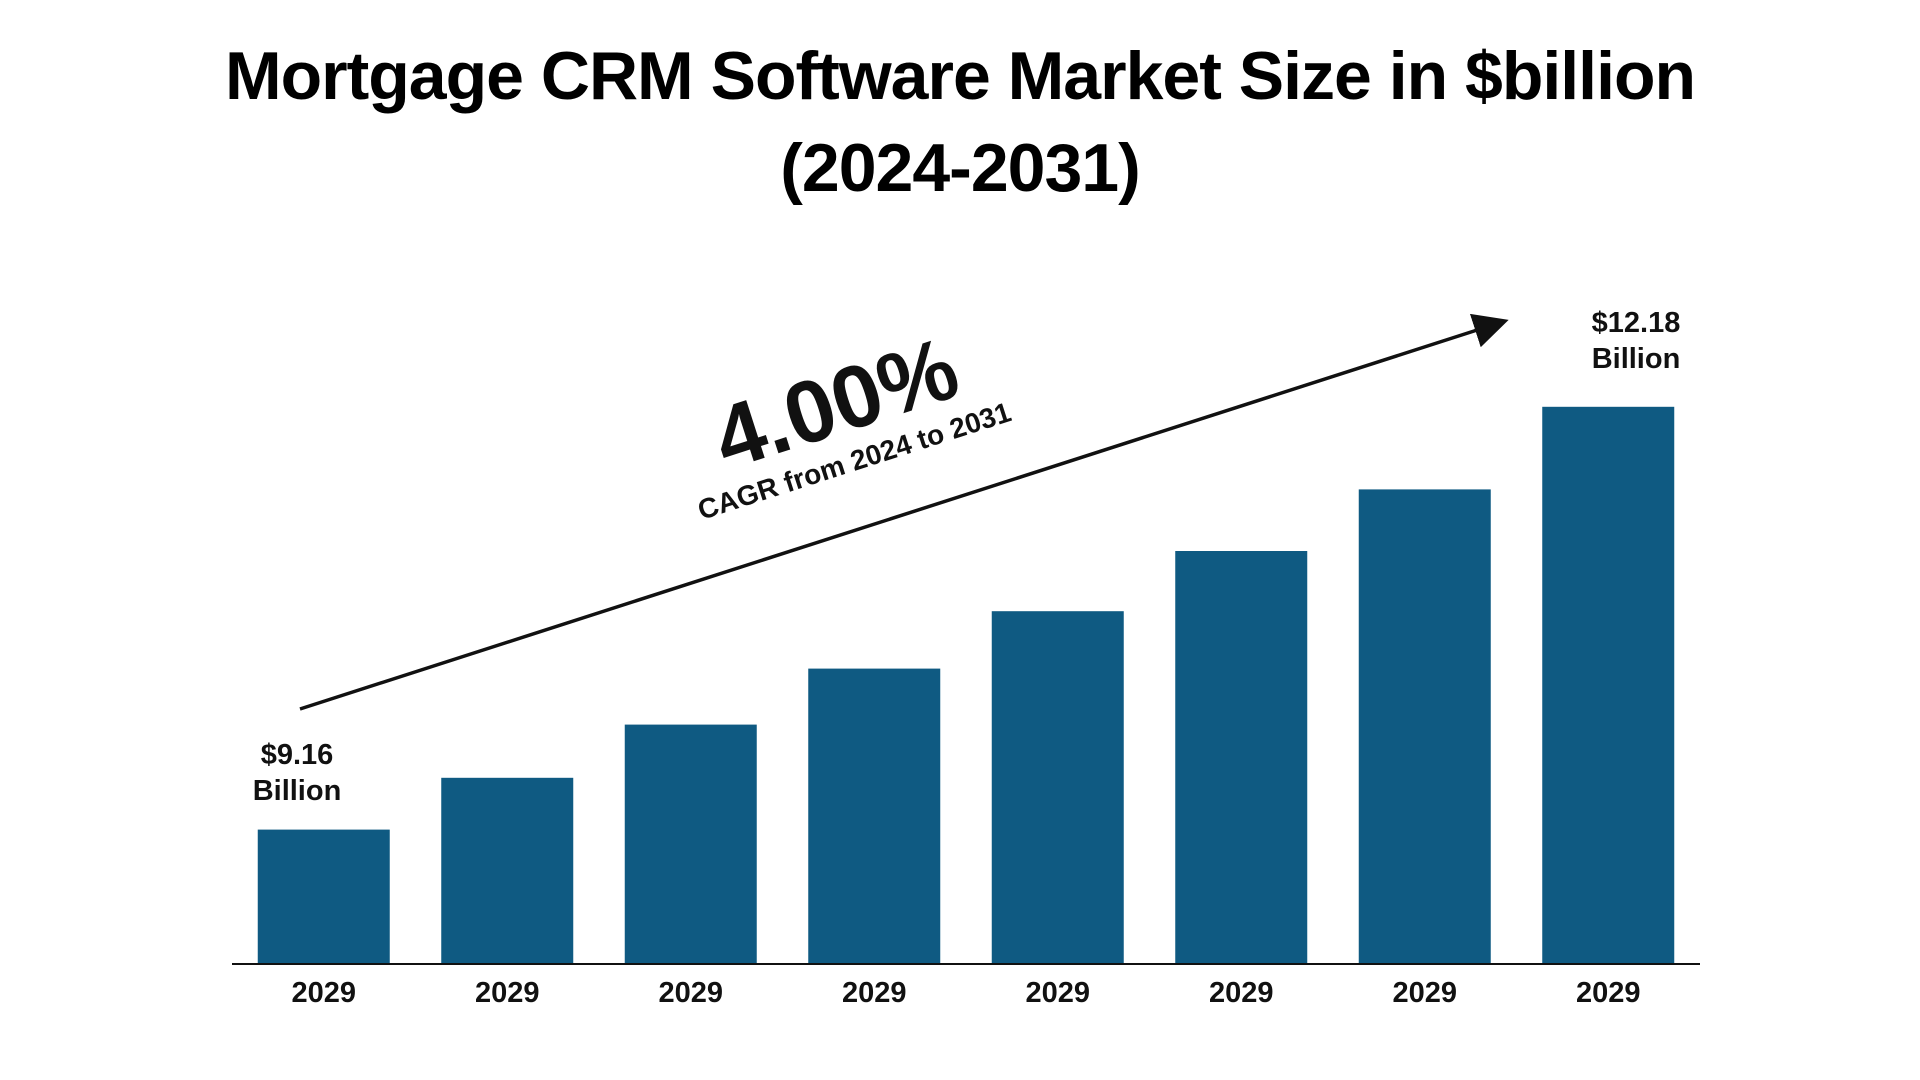 This screenshot has width=1920, height=1080. Describe the element at coordinates (1424, 993) in the screenshot. I see `x-tick-label-7: 2029` at that location.